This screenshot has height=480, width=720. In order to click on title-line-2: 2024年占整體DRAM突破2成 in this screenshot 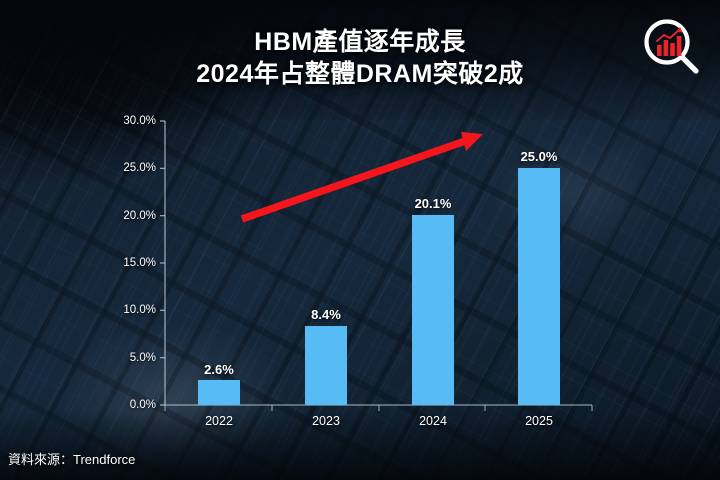, I will do `click(360, 74)`.